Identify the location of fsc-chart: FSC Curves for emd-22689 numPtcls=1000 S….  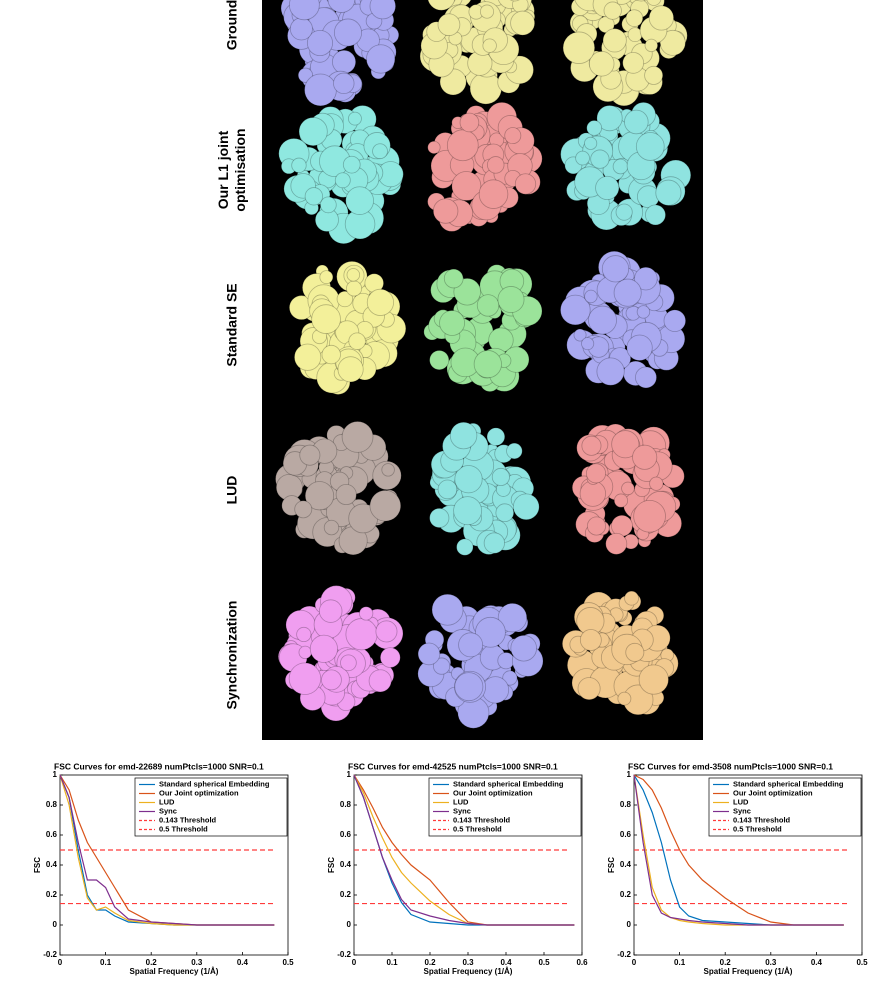
(163, 868).